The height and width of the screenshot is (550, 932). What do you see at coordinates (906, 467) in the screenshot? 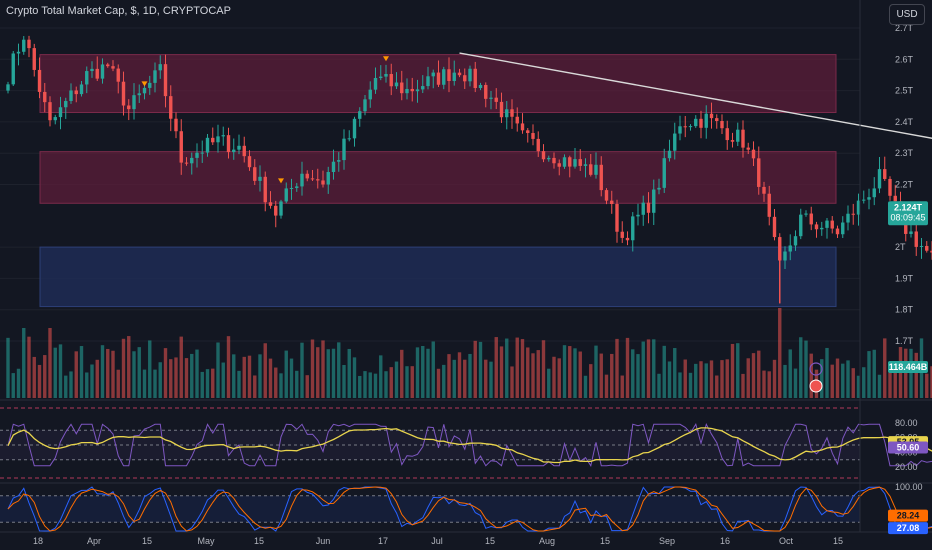
I see `rsi-tick-label: 20.00` at bounding box center [906, 467].